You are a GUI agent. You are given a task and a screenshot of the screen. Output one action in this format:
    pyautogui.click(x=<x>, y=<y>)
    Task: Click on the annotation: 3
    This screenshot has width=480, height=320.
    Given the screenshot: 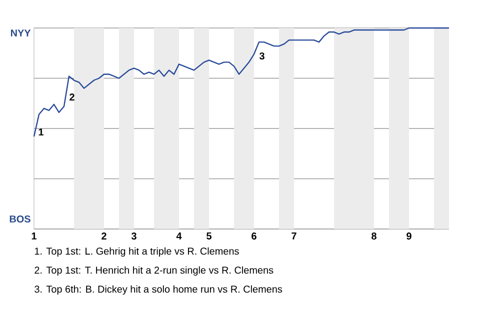 What is the action you would take?
    pyautogui.click(x=261, y=56)
    